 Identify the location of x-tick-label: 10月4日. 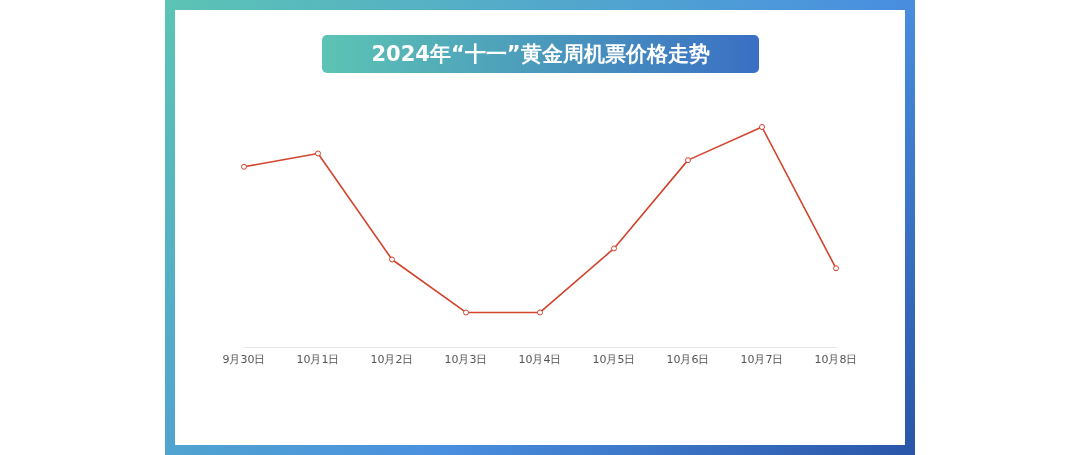
(540, 360).